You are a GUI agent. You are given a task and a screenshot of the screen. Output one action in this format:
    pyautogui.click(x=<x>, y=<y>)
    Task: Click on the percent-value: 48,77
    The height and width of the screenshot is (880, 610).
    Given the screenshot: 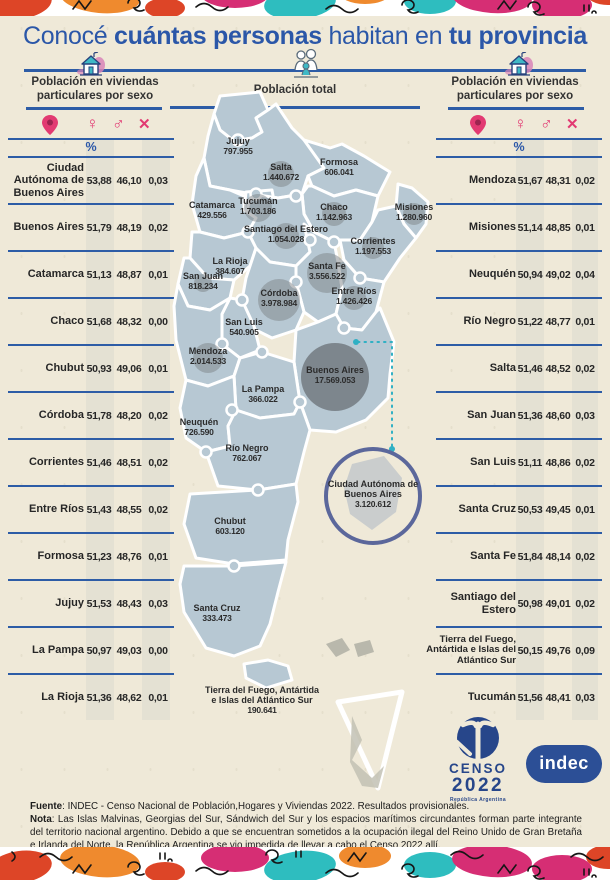 What is the action you would take?
    pyautogui.click(x=558, y=321)
    